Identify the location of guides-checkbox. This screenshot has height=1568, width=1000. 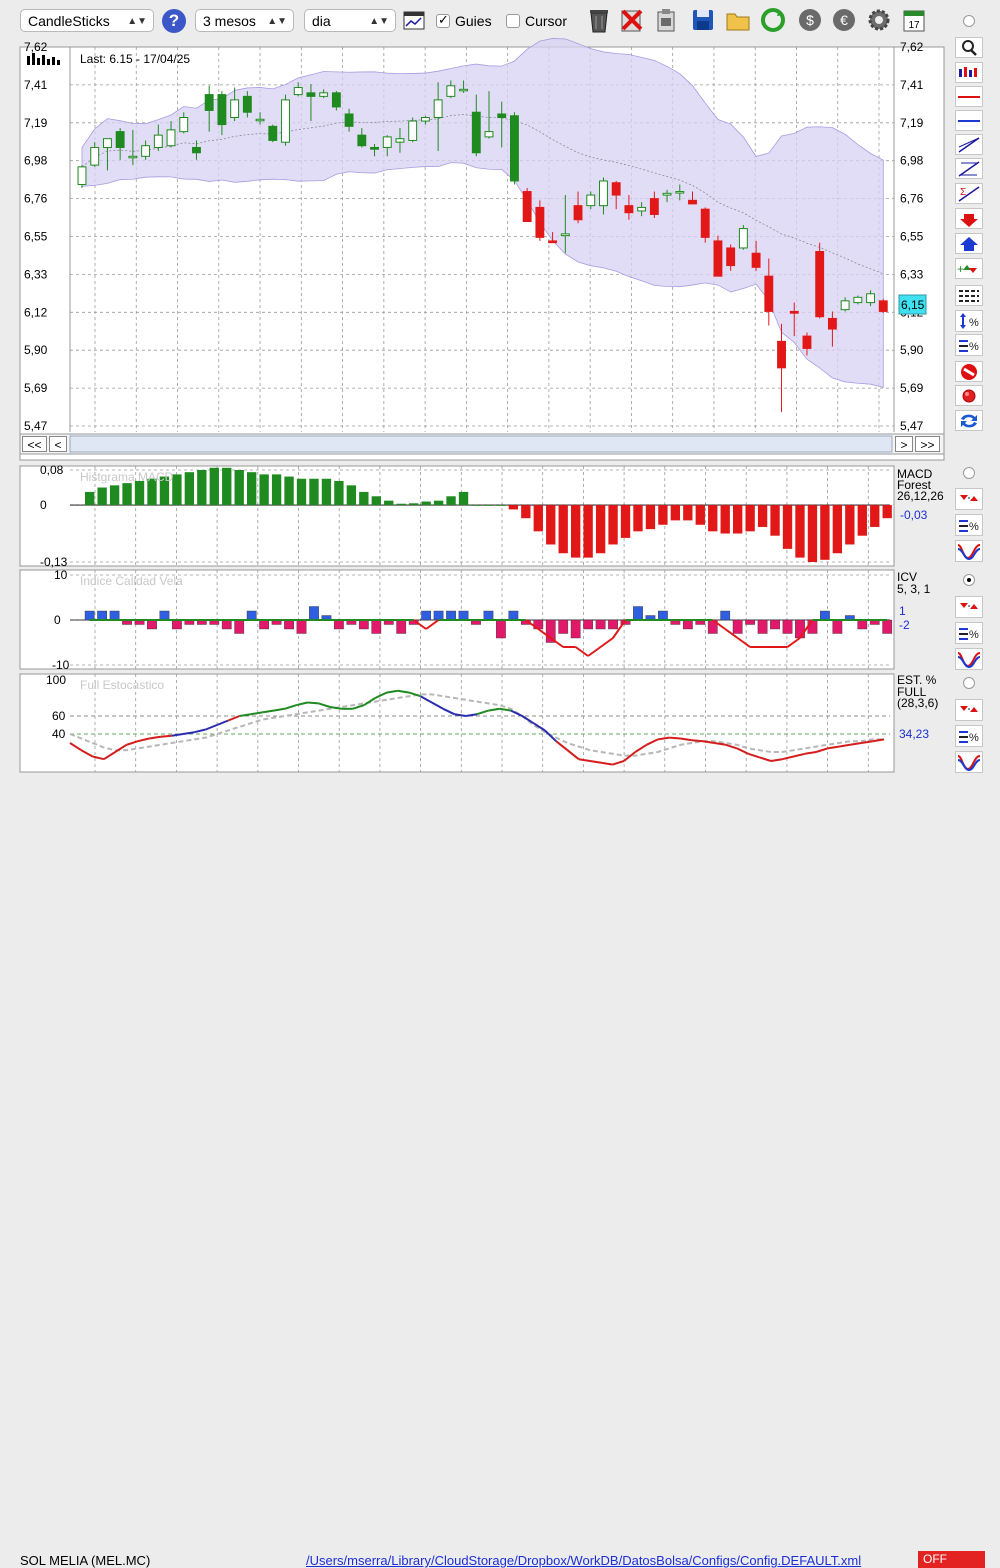
(443, 20).